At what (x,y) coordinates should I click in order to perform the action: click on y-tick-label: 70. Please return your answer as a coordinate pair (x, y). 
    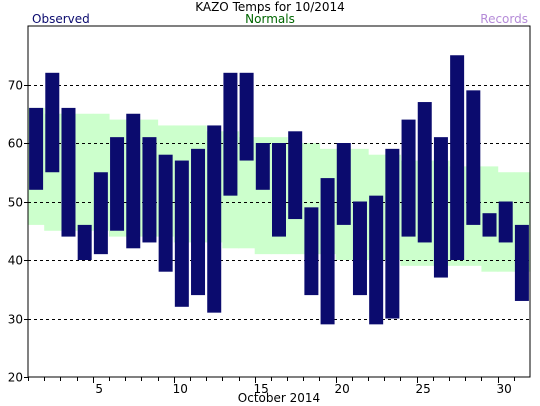
    Looking at the image, I should click on (15, 86).